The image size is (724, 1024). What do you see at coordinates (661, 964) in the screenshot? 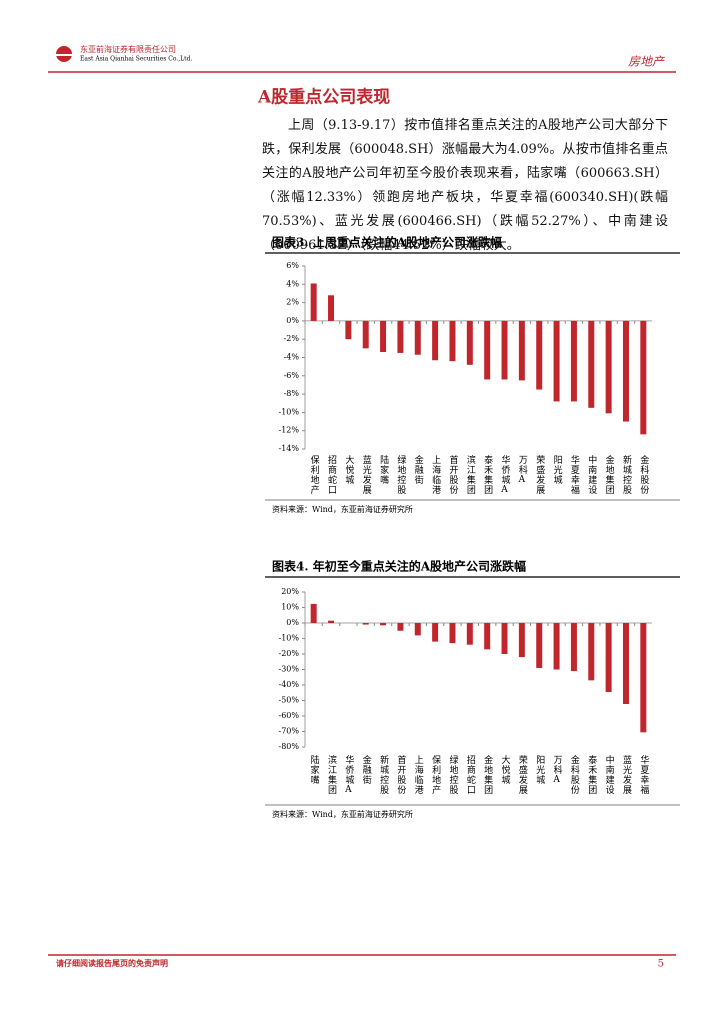
I see `page-number: 5` at bounding box center [661, 964].